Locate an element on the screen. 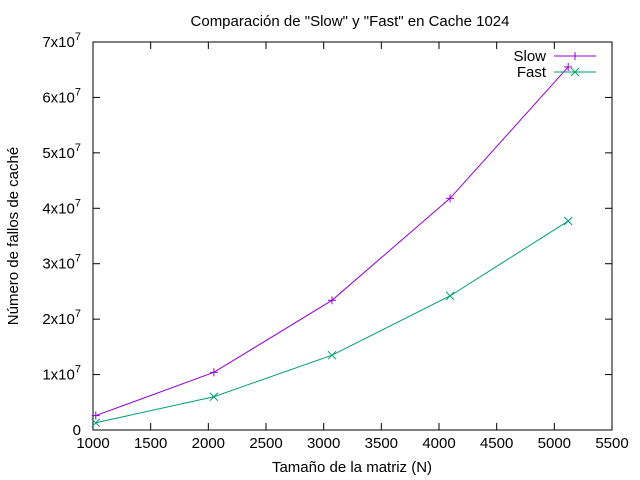 This screenshot has height=480, width=640. x-tick-label: 5000 is located at coordinates (554, 443).